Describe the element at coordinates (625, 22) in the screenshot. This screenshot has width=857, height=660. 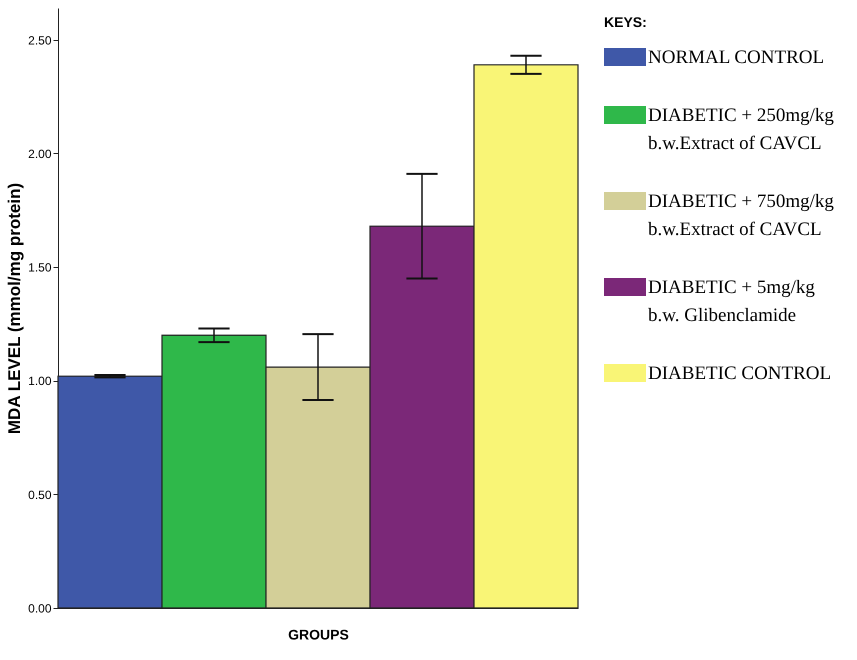
I see `legend-title: KEYS:` at that location.